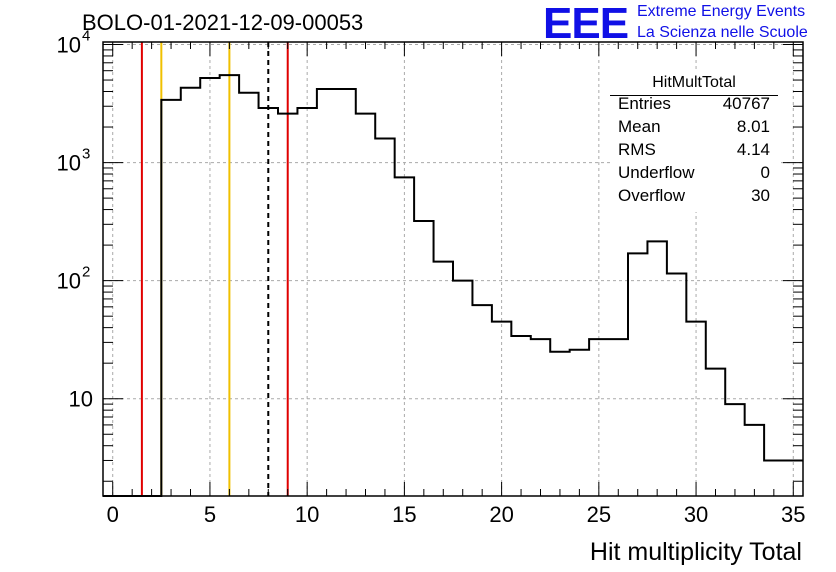  Describe the element at coordinates (760, 195) in the screenshot. I see `stat-value: 30` at that location.